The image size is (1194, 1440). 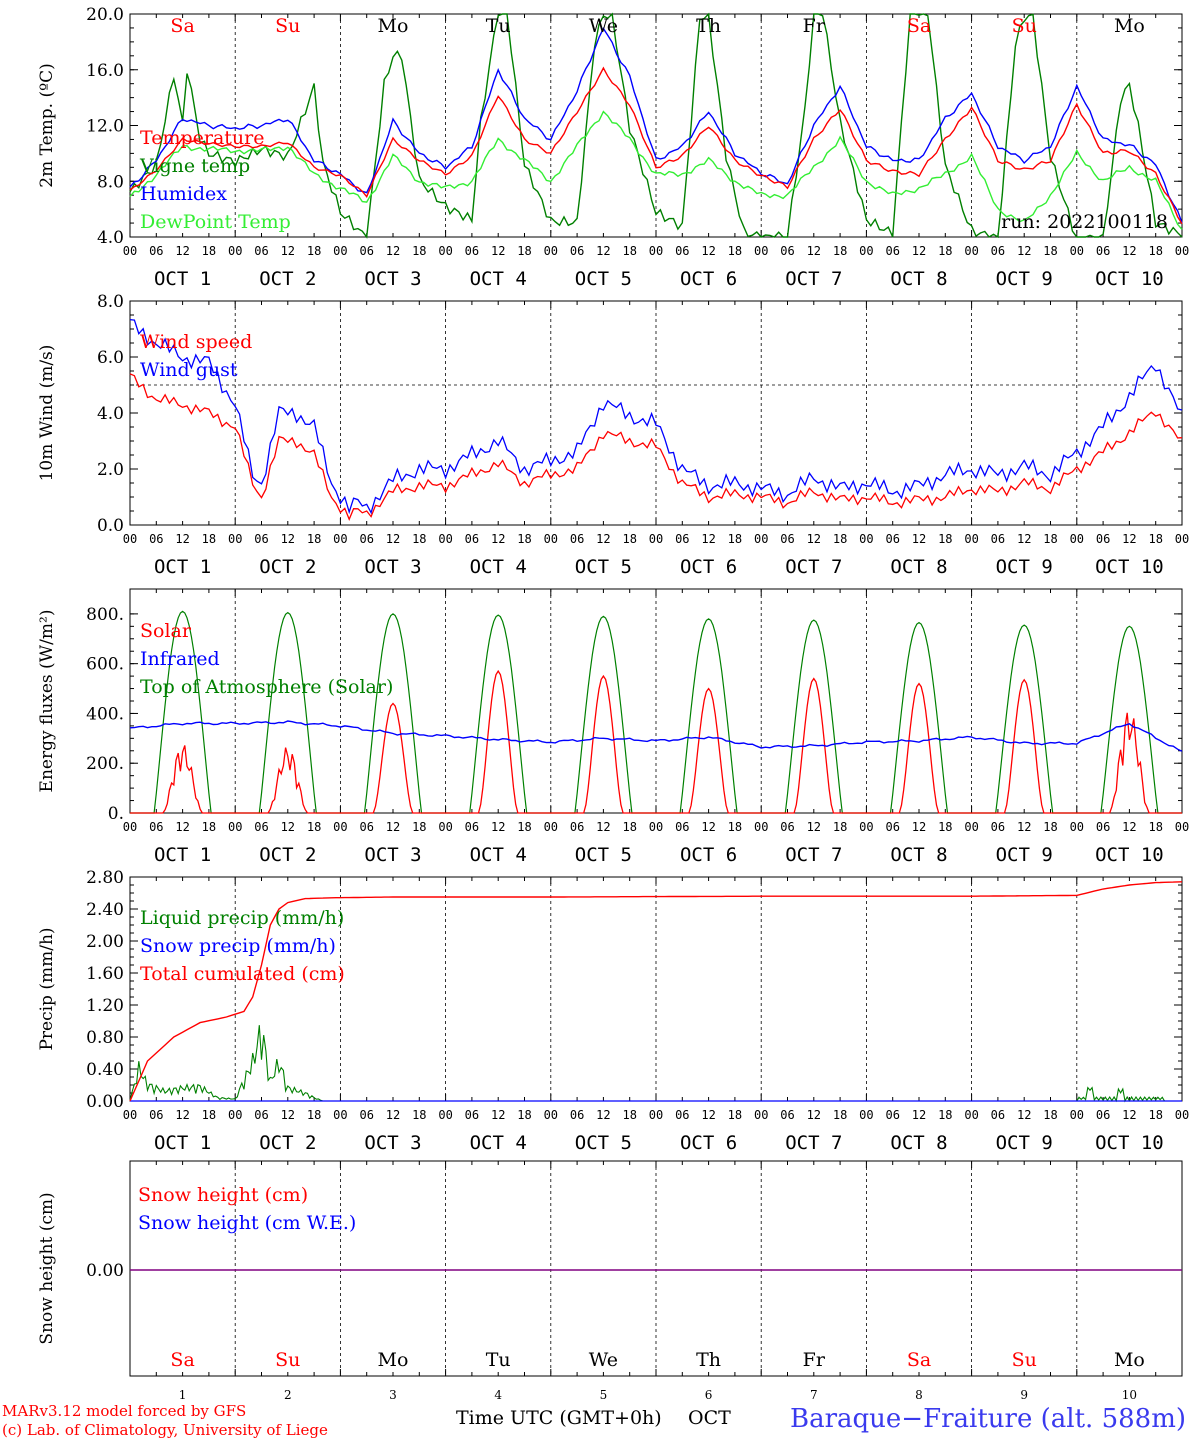 I want to click on weekday-label: Su, so click(x=287, y=26).